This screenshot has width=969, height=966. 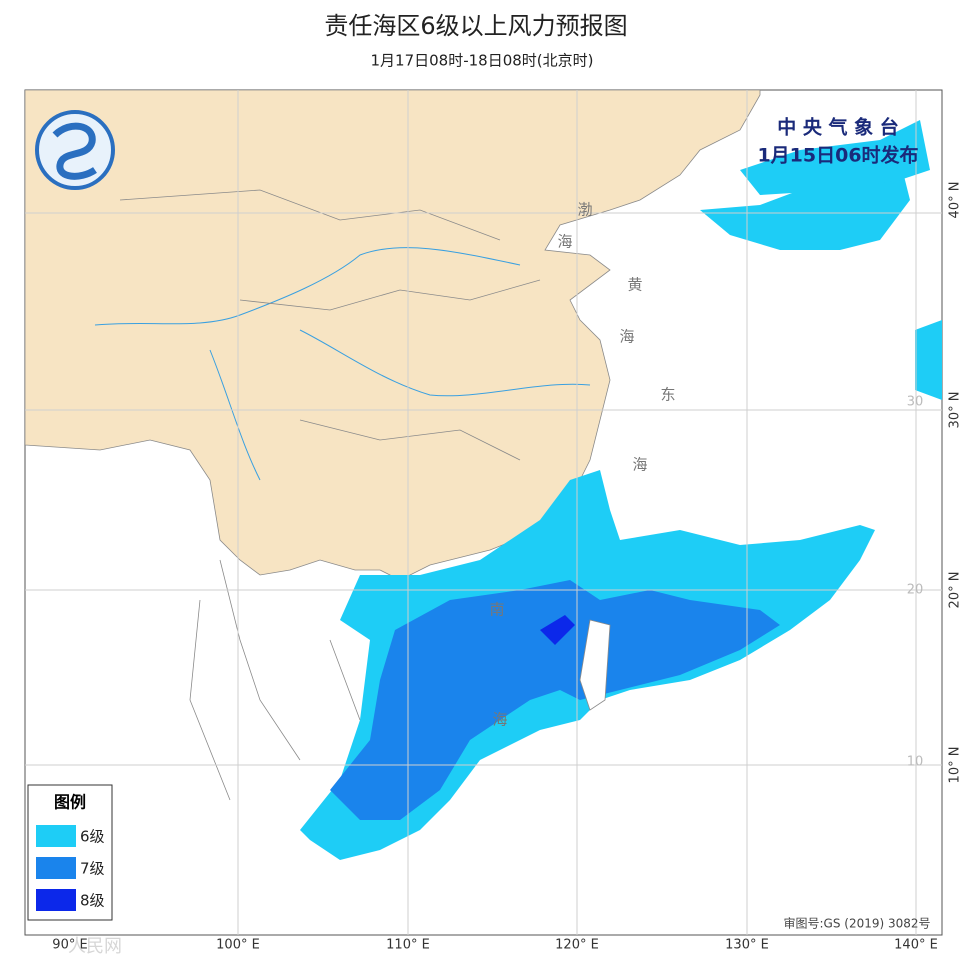 I want to click on legend-label: 7级, so click(x=92, y=869).